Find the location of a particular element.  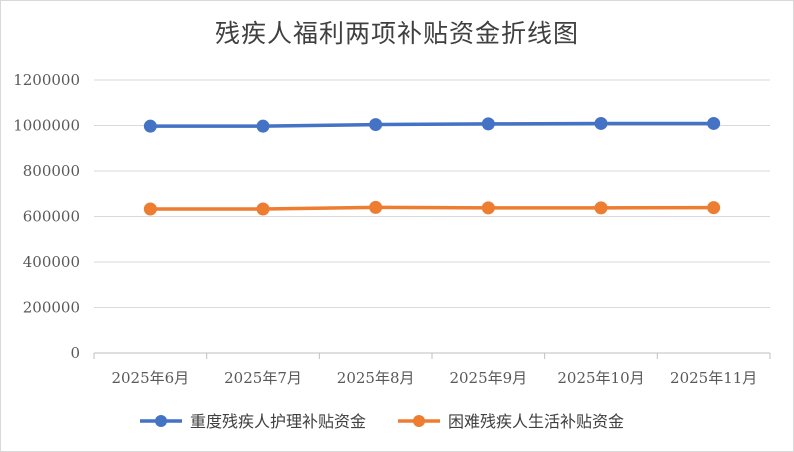

x-tick-label: 2025年10月 is located at coordinates (600, 378).